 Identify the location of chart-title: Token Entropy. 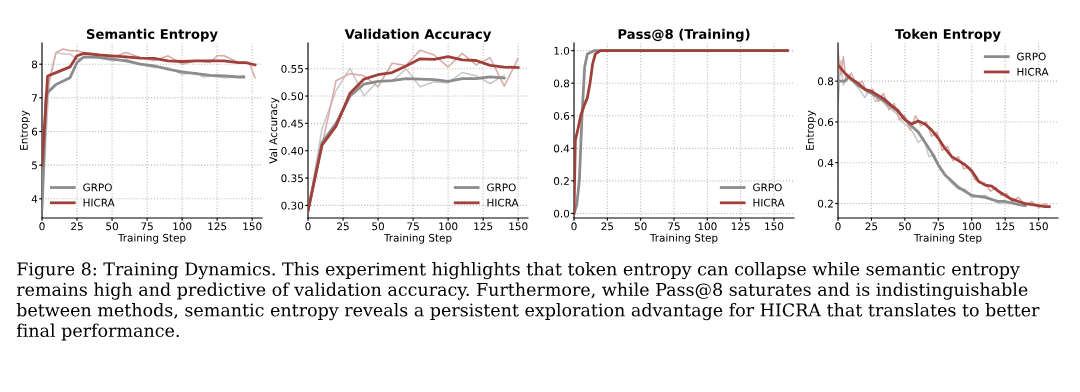
(948, 35).